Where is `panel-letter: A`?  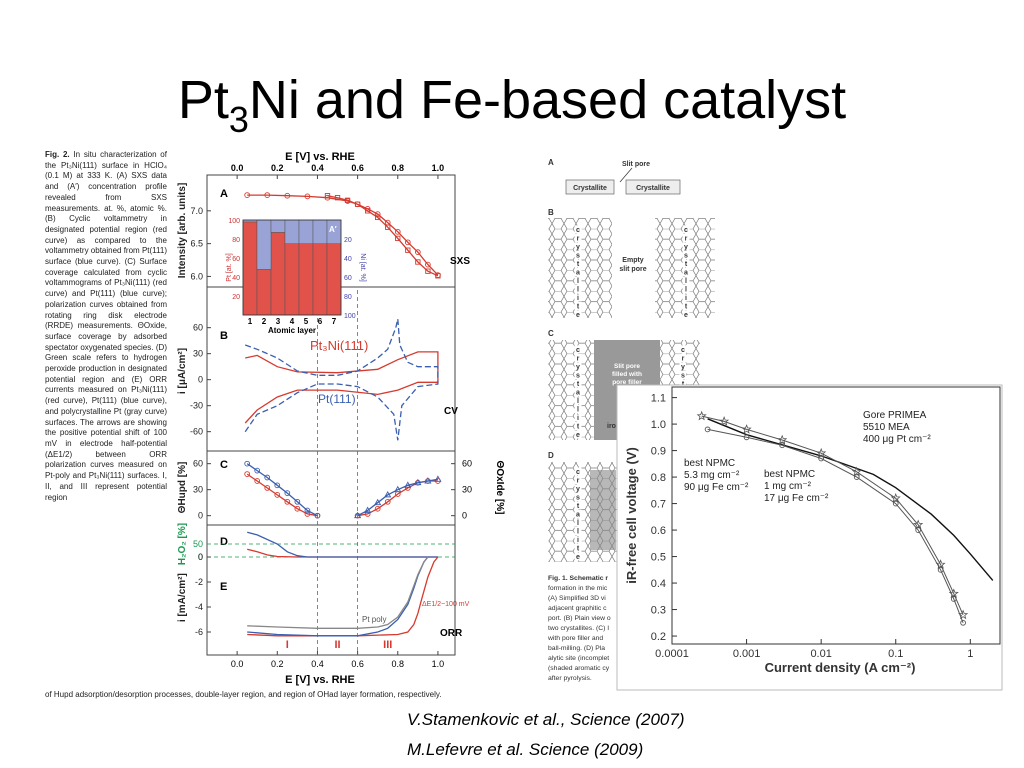
panel-letter: A is located at coordinates (224, 194).